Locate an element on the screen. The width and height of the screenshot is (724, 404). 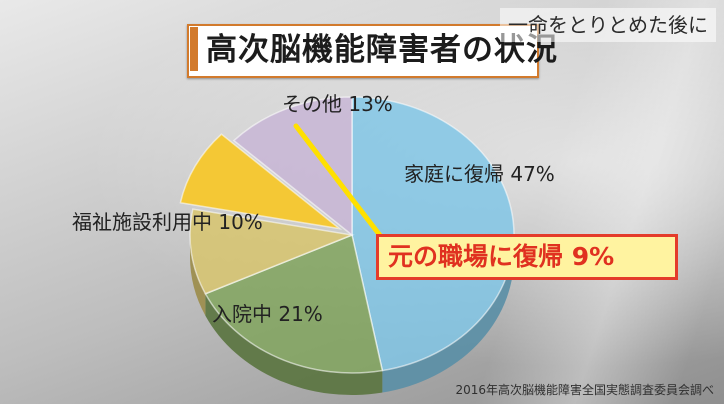
slice-label-return-to-job: 元の職場に復帰 9% is located at coordinates (501, 256).